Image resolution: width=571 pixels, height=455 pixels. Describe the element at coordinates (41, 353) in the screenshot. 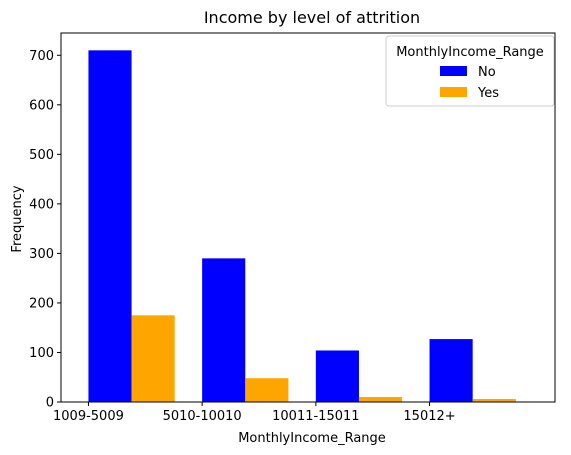

I see `y-tick-label-1: 100` at that location.